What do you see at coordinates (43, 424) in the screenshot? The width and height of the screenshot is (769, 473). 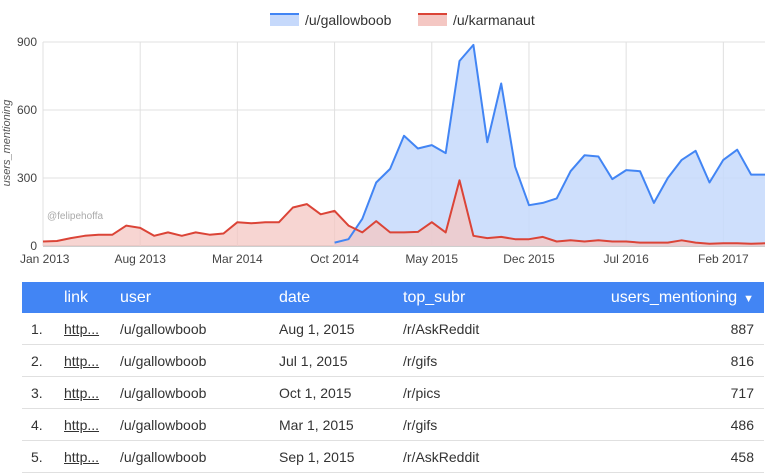 I see `row-number: 4.` at bounding box center [43, 424].